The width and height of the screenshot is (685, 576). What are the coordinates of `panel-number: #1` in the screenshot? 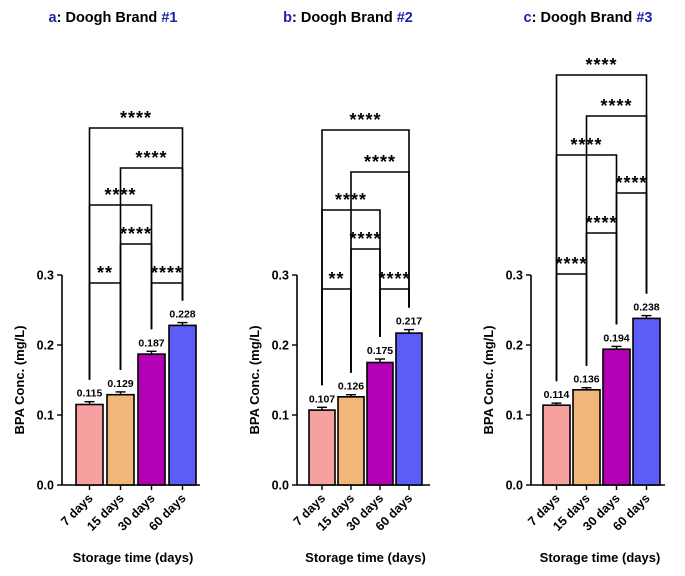 It's located at (169, 18).